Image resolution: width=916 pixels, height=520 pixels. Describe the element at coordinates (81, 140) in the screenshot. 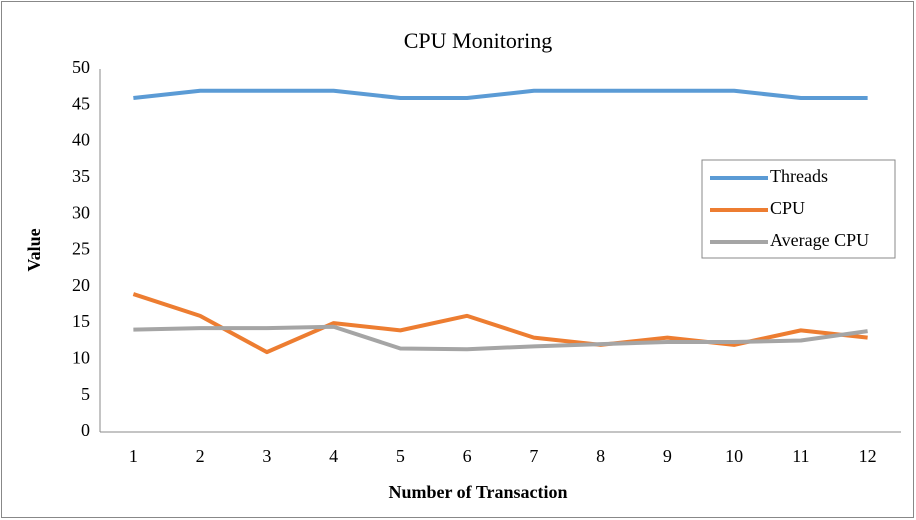

I see `y-tick-label: 40` at that location.